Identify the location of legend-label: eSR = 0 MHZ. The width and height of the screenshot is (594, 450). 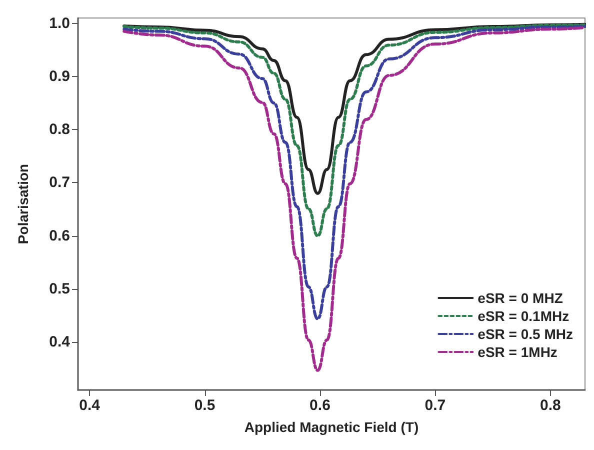
(521, 298).